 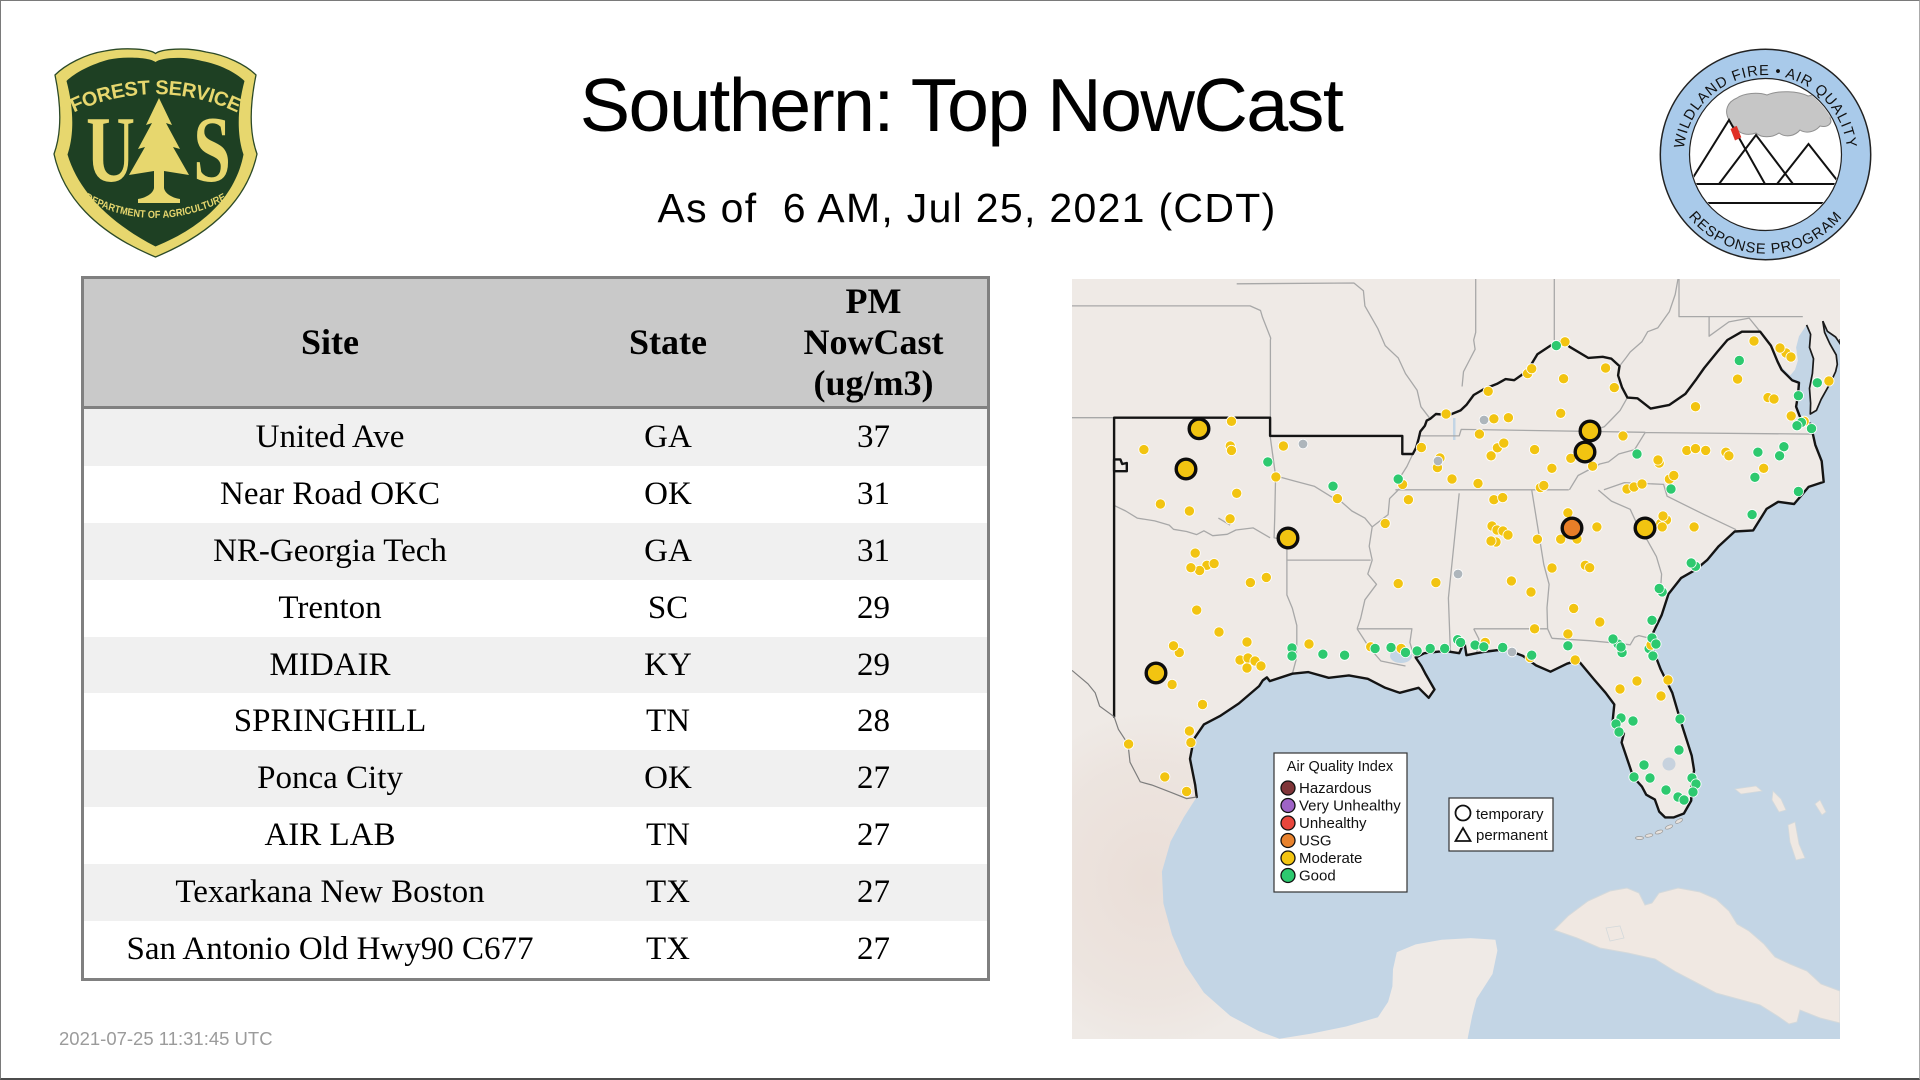 I want to click on svg-text: Air Quality Index, so click(x=1340, y=767).